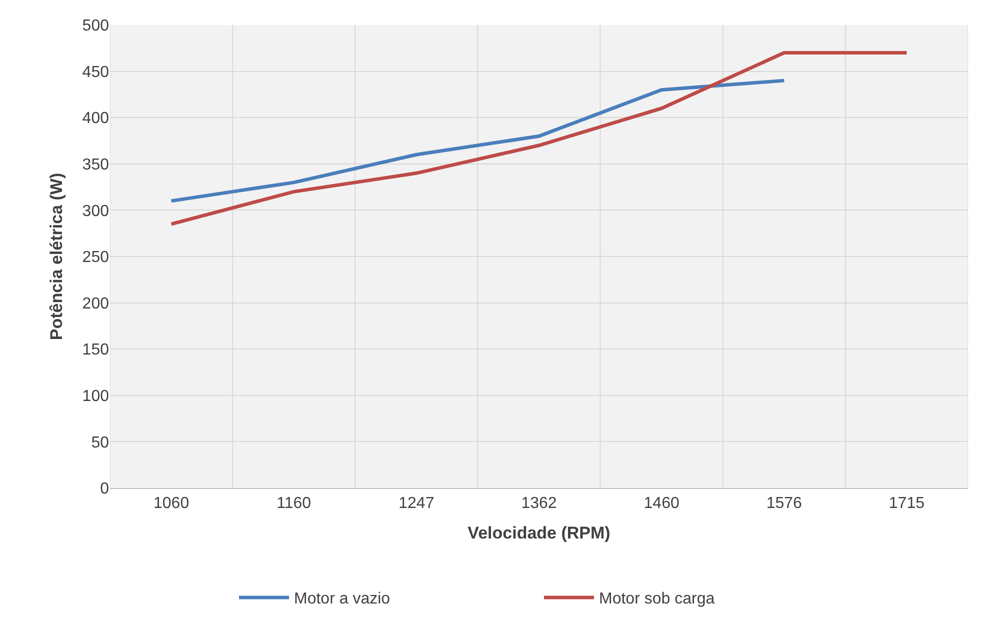 The height and width of the screenshot is (628, 988). Describe the element at coordinates (96, 396) in the screenshot. I see `y-tick-label: 100` at that location.